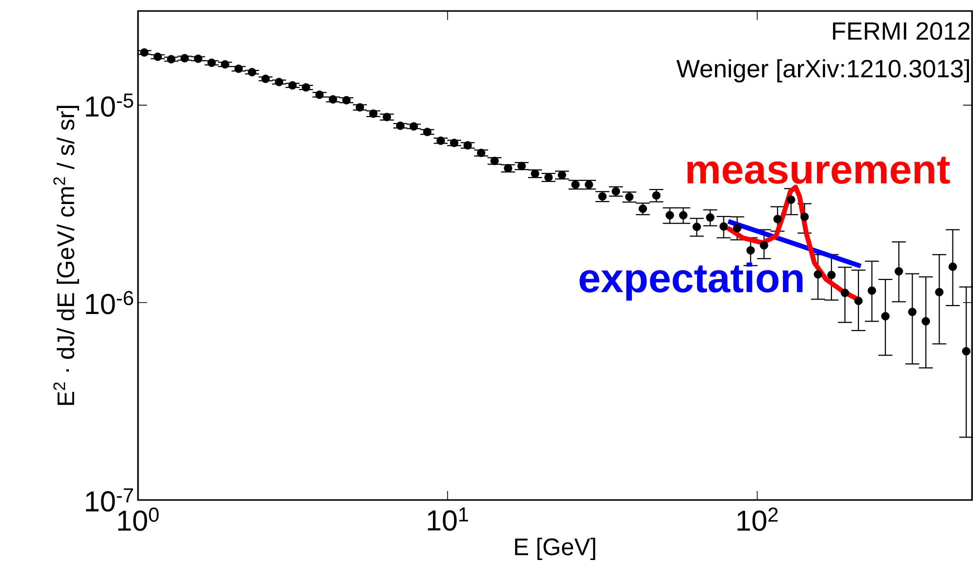  What do you see at coordinates (448, 519) in the screenshot?
I see `x-tick-label: 10$^{1}$` at bounding box center [448, 519].